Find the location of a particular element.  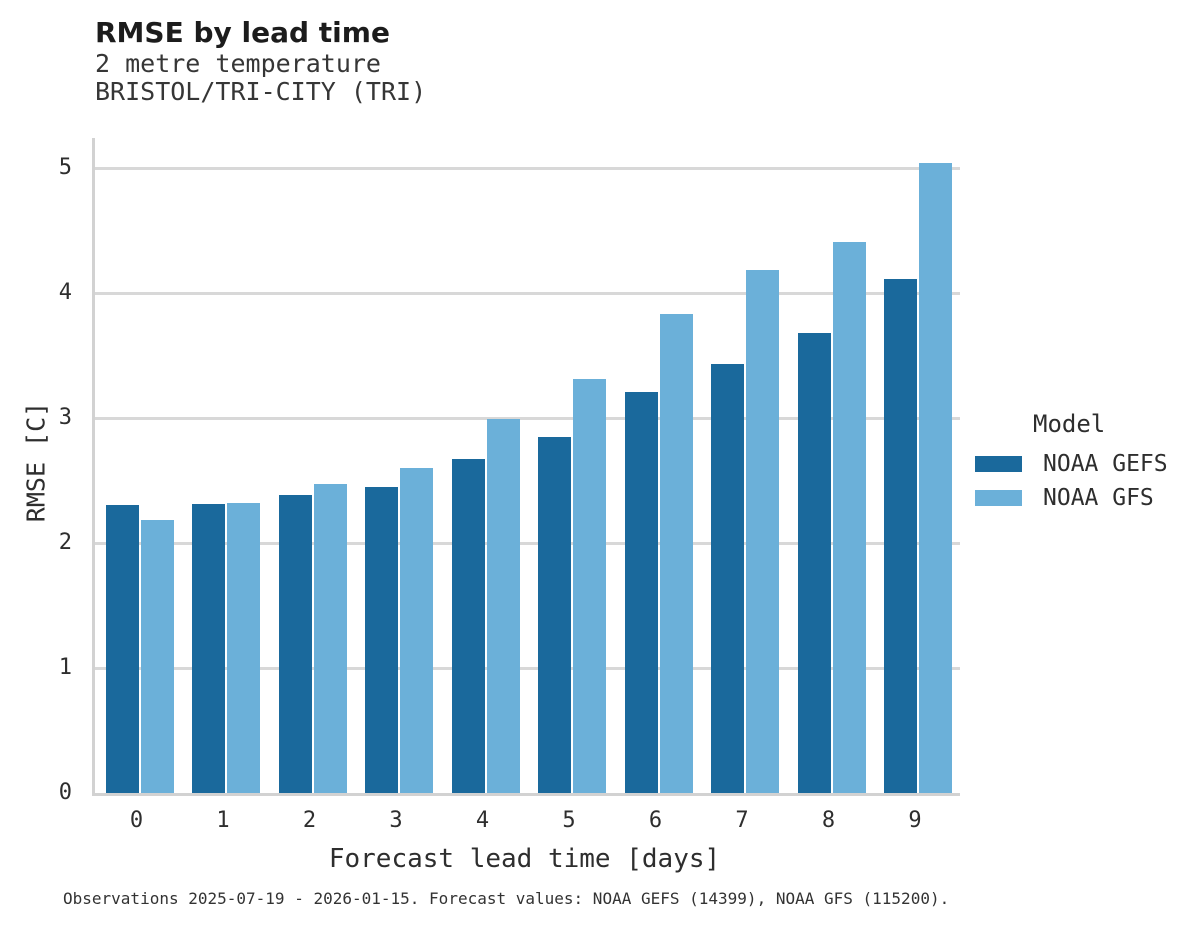

legend-label: NOAA GFS is located at coordinates (1098, 498).